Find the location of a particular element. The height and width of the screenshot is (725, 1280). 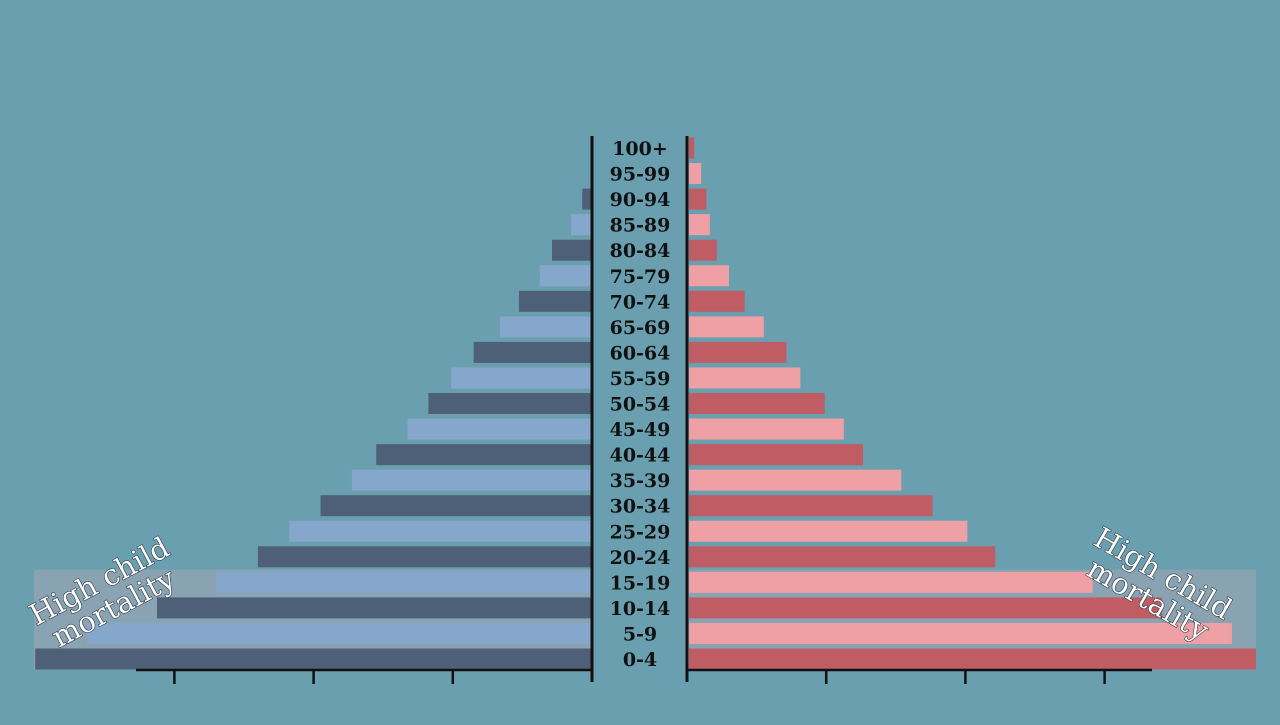

age-label-40-44: 40-44 is located at coordinates (640, 456).